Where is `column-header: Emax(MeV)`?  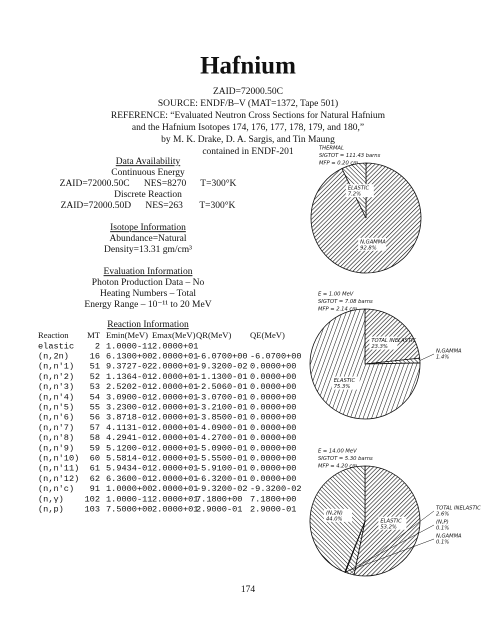
column-header: Emax(MeV) is located at coordinates (174, 335).